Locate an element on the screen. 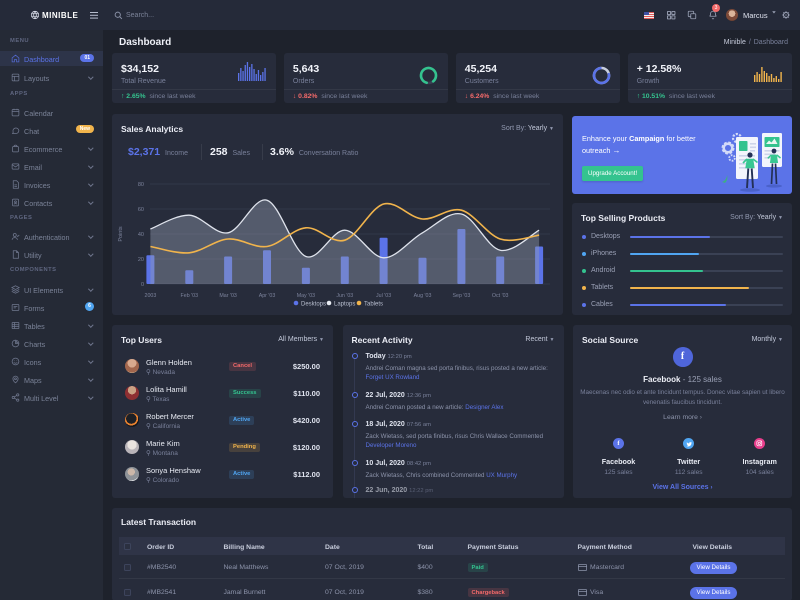 The height and width of the screenshot is (600, 800). svg-text: Points is located at coordinates (121, 234).